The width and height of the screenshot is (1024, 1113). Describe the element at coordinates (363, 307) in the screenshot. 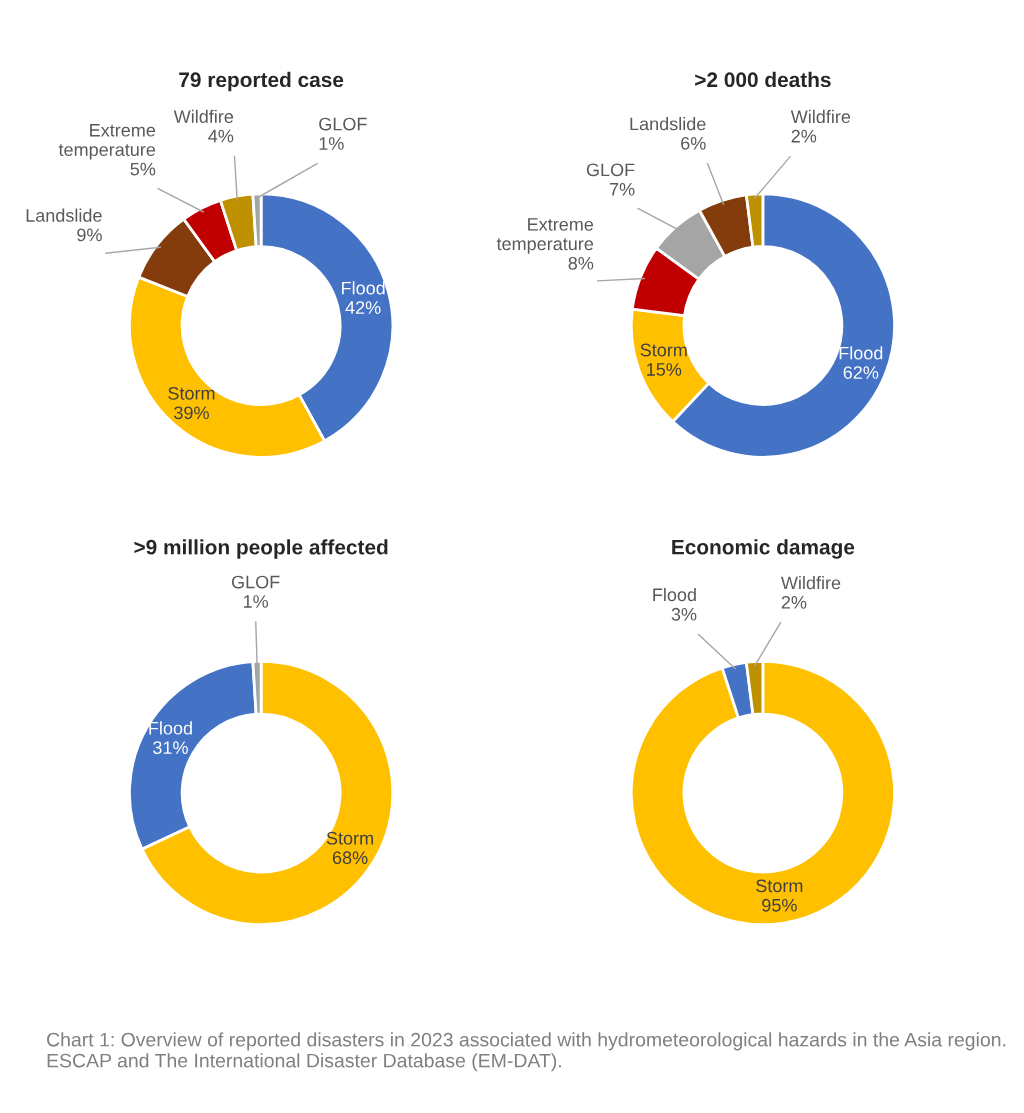

I see `data-label: 42%` at that location.